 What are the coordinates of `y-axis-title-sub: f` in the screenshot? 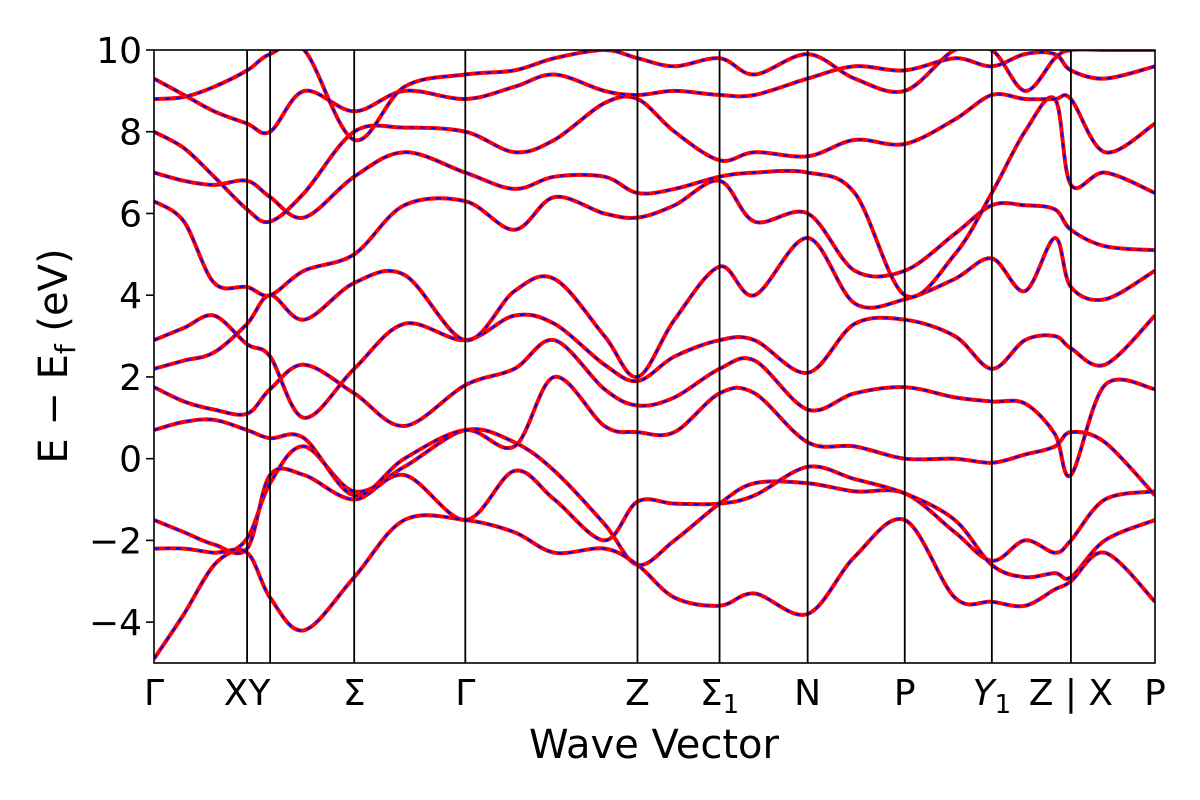 It's located at (65, 348).